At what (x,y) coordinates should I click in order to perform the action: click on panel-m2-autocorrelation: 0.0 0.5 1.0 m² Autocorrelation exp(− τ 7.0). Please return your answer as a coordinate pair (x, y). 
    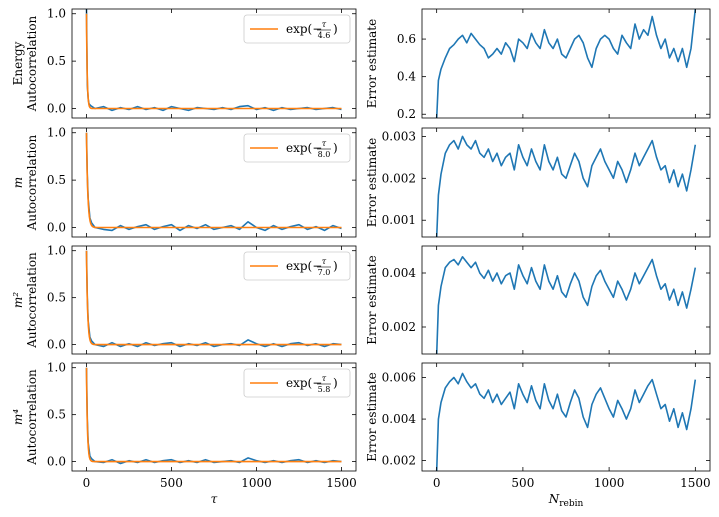
    Looking at the image, I should click on (184, 299).